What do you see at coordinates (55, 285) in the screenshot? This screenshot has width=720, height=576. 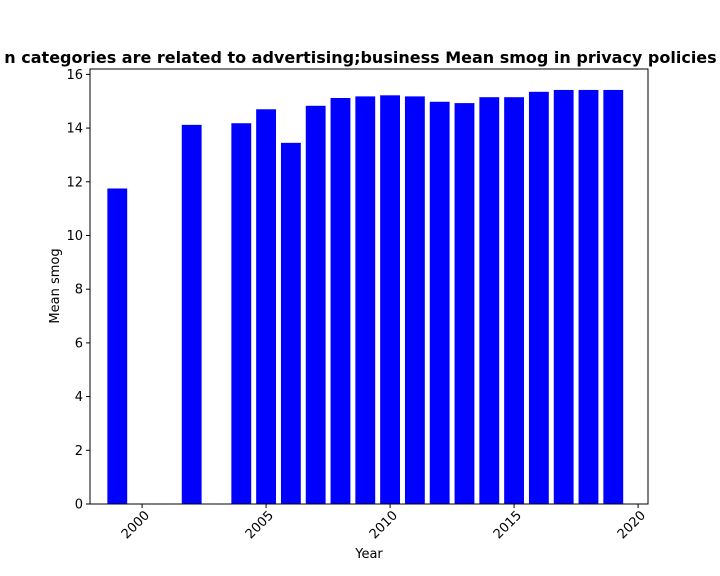 I see `y-axis-label: Mean smog` at bounding box center [55, 285].